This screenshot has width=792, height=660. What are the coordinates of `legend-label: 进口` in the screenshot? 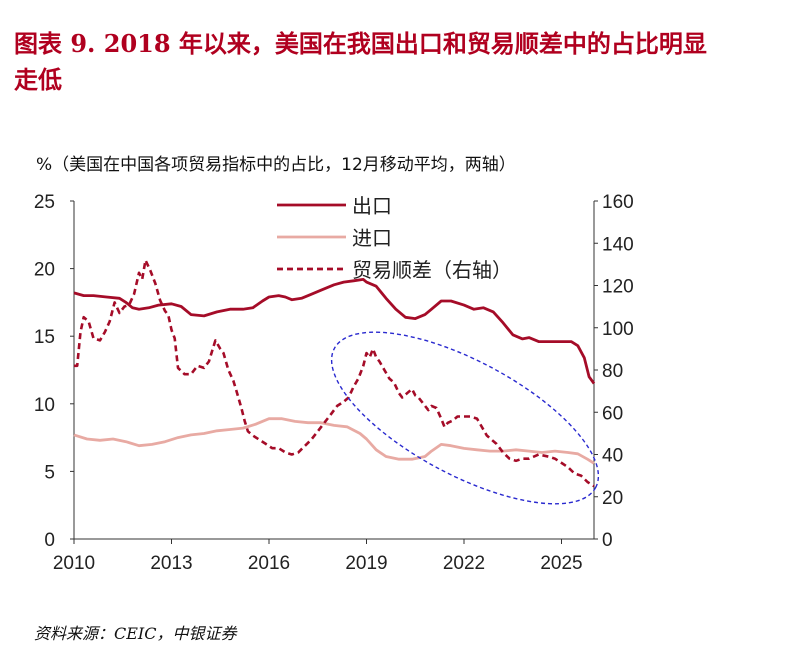 It's located at (372, 238).